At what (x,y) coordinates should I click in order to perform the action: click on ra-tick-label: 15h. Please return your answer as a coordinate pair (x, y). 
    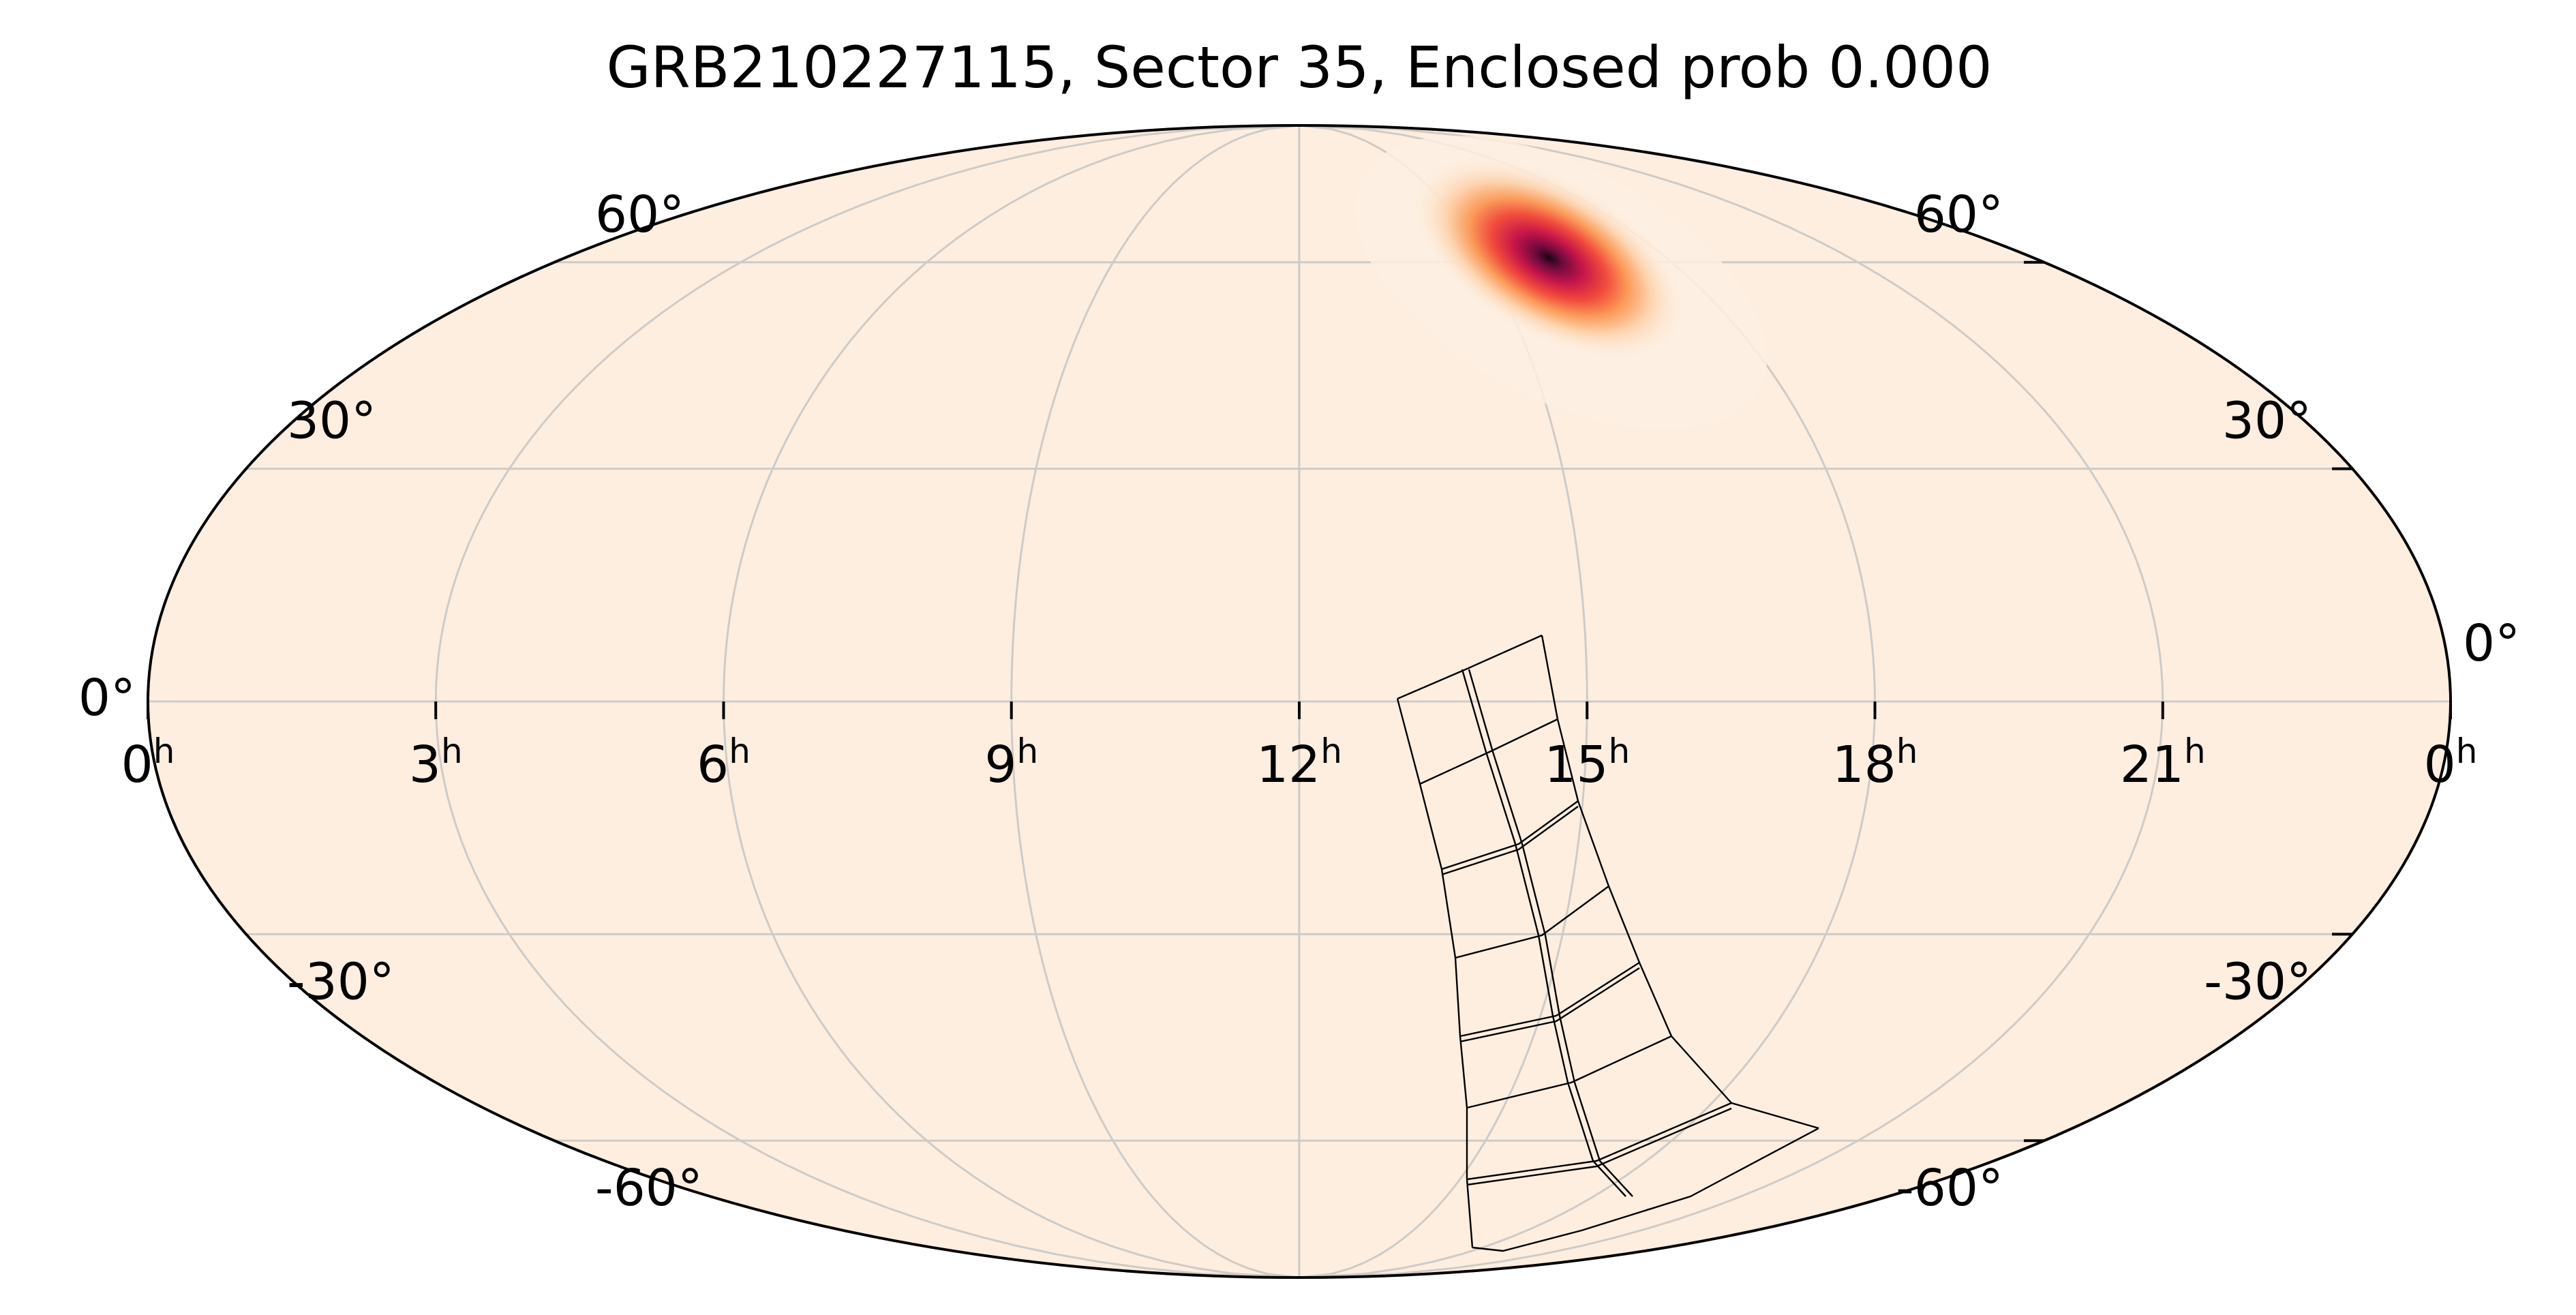
    Looking at the image, I should click on (1587, 762).